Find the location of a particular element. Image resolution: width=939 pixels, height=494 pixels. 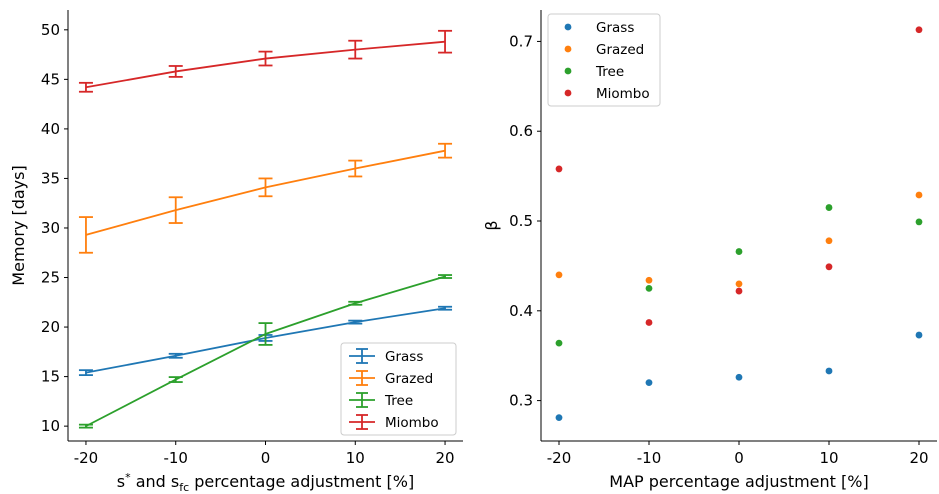

series-miombo is located at coordinates (265, 61).